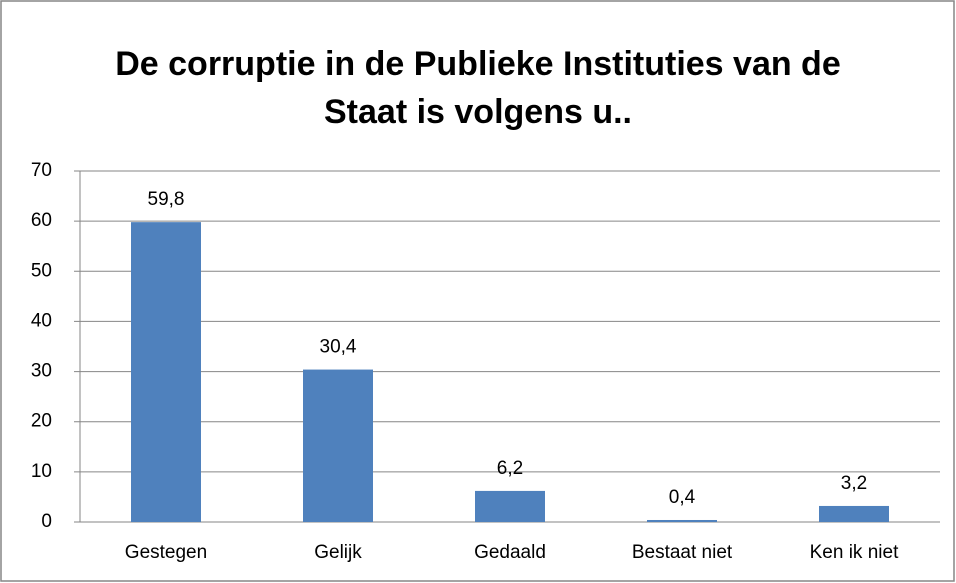 Image resolution: width=956 pixels, height=583 pixels. Describe the element at coordinates (338, 347) in the screenshot. I see `value-label: 30,4` at that location.